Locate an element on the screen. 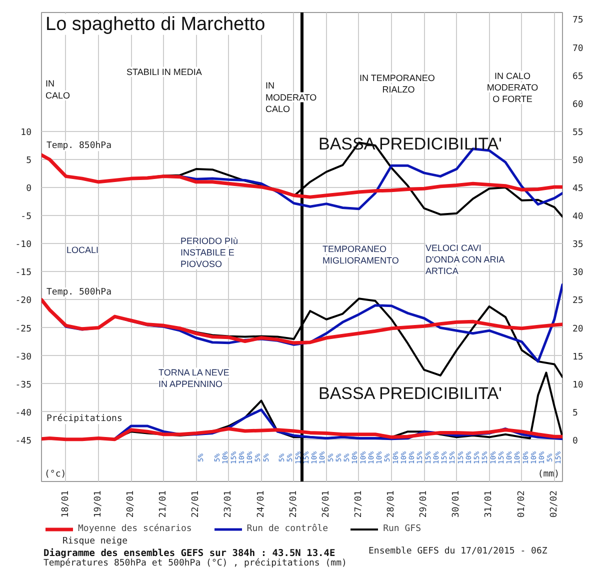  y-tick-label: -5 is located at coordinates (26, 217).